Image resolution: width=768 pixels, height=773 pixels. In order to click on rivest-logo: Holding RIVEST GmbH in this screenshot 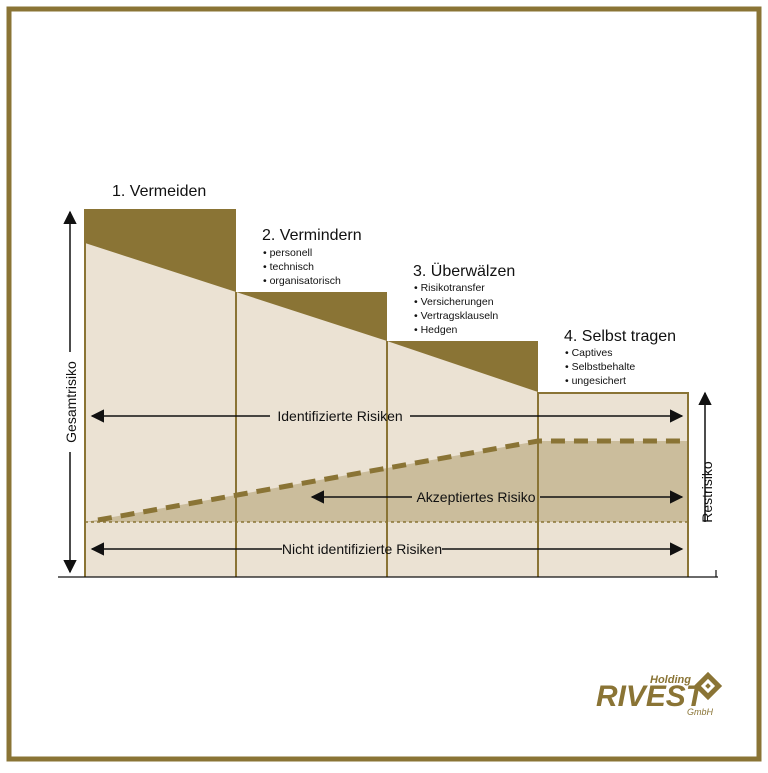, I will do `click(659, 694)`.